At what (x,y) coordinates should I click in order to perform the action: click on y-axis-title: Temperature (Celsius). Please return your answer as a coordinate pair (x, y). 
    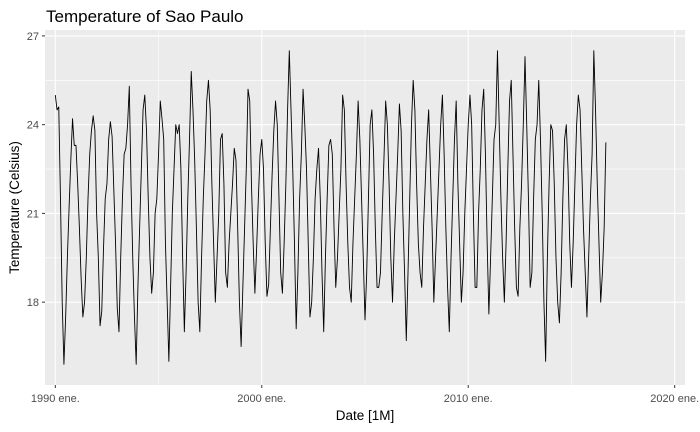
    Looking at the image, I should click on (14, 207).